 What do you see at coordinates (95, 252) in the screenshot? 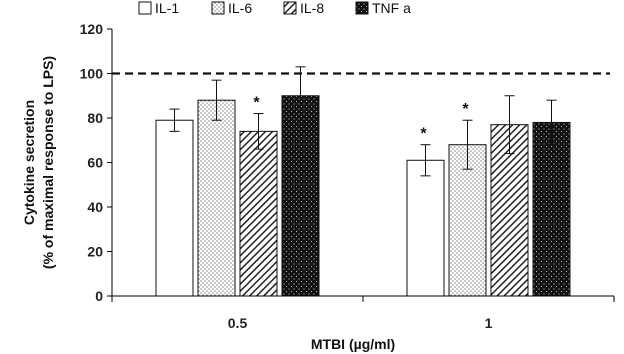
I see `y-tick-label: 20` at bounding box center [95, 252].